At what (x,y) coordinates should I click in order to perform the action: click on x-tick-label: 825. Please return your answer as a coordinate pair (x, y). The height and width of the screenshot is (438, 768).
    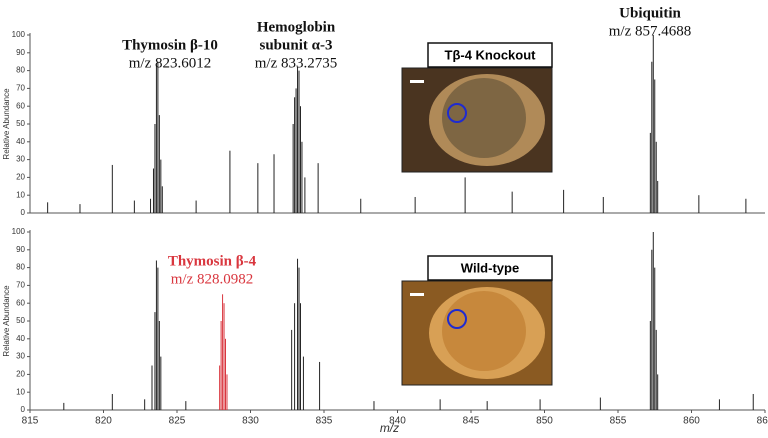
    Looking at the image, I should click on (177, 421).